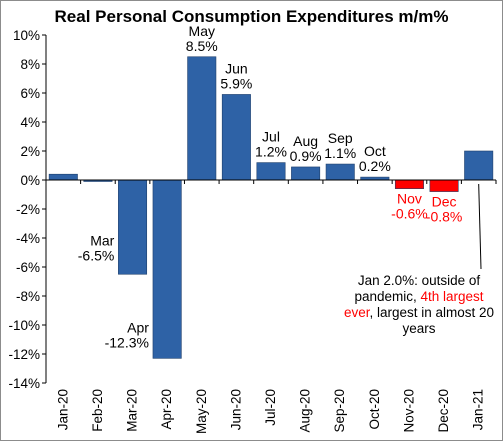 This screenshot has width=503, height=441. Describe the element at coordinates (202, 31) in the screenshot. I see `data-label-month: May` at that location.